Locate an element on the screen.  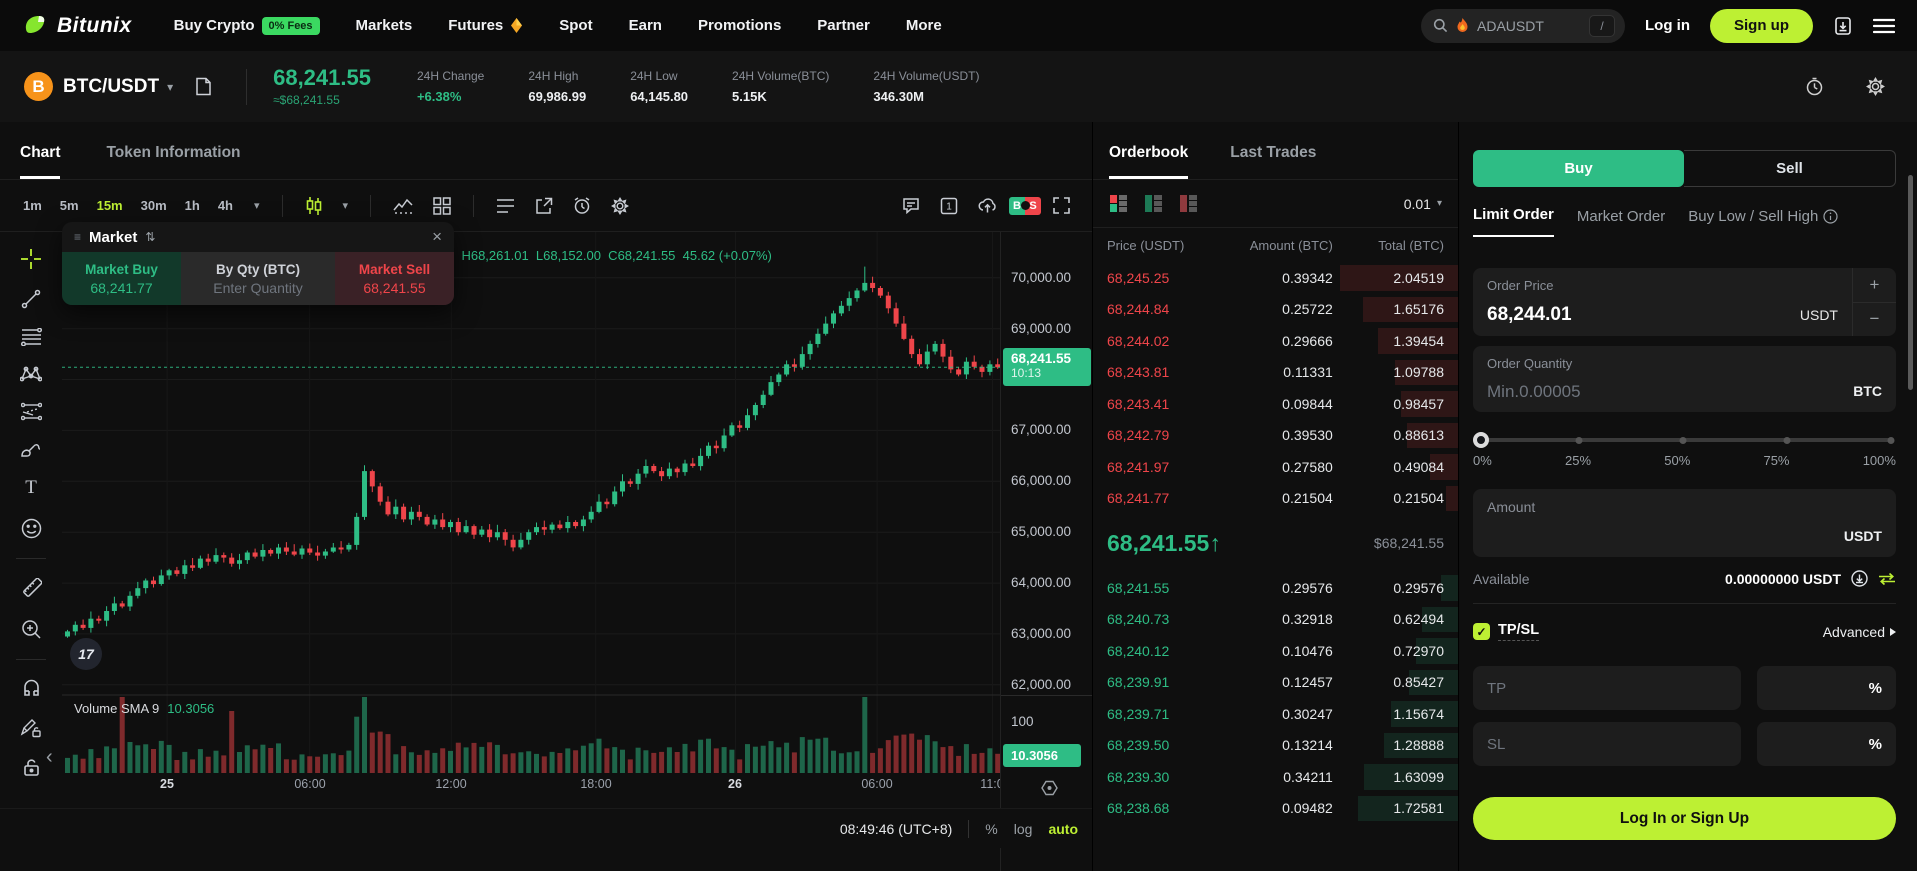
amount-field: Amount USDT is located at coordinates (1684, 523).